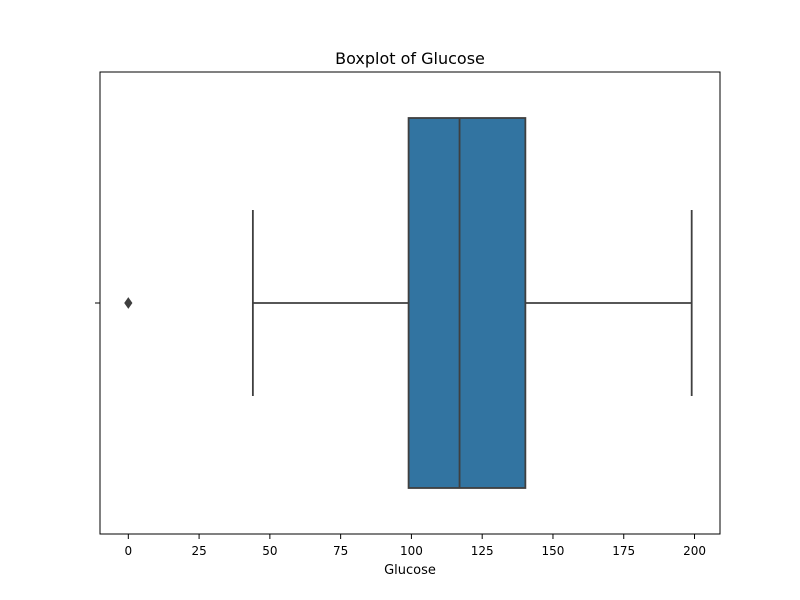 The image size is (800, 600). What do you see at coordinates (410, 58) in the screenshot?
I see `chart-title: Boxplot of Glucose` at bounding box center [410, 58].